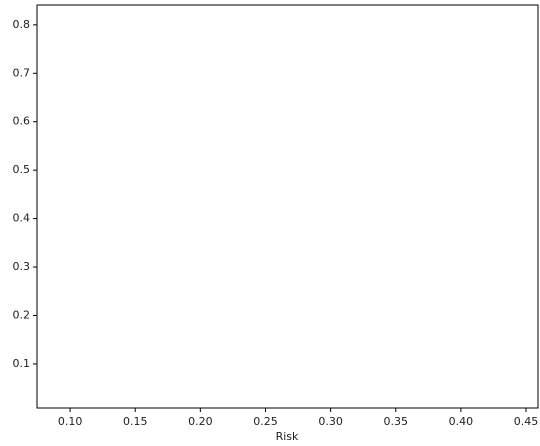 This screenshot has width=540, height=446. I want to click on y-tick-label: 0.3, so click(22, 266).